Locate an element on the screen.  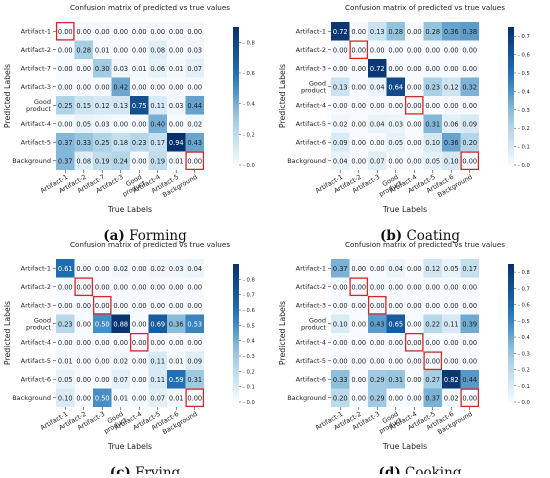
cell-value-label: 0.59 is located at coordinates (176, 380).